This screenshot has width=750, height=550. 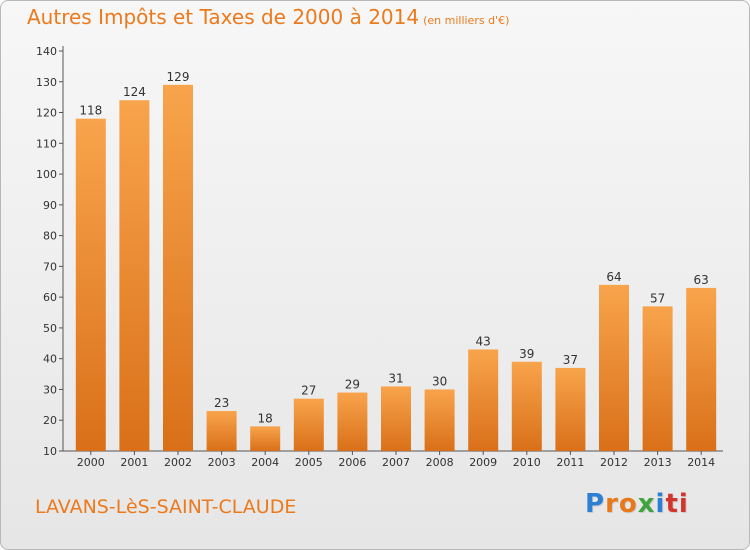 I want to click on logo-letter: r, so click(x=612, y=504).